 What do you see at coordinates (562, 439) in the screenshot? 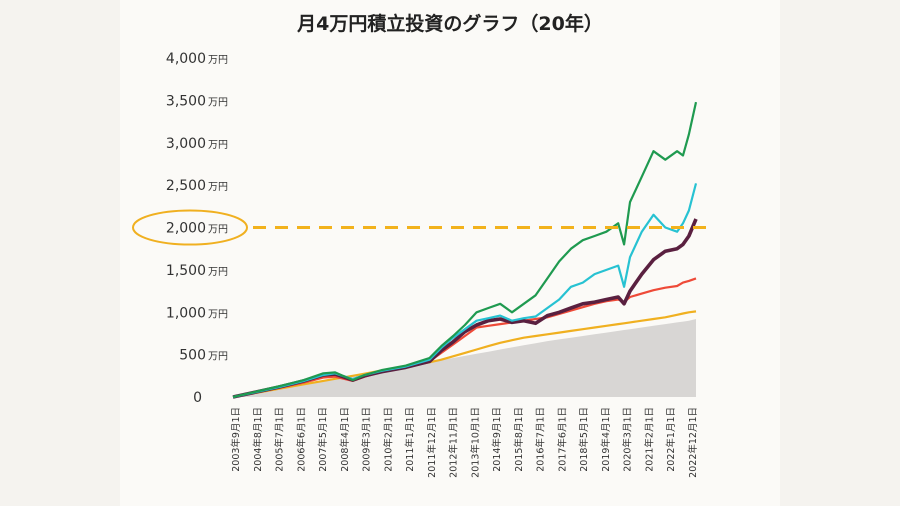
I see `x-tick-label: 2017年6月1日` at bounding box center [562, 439].